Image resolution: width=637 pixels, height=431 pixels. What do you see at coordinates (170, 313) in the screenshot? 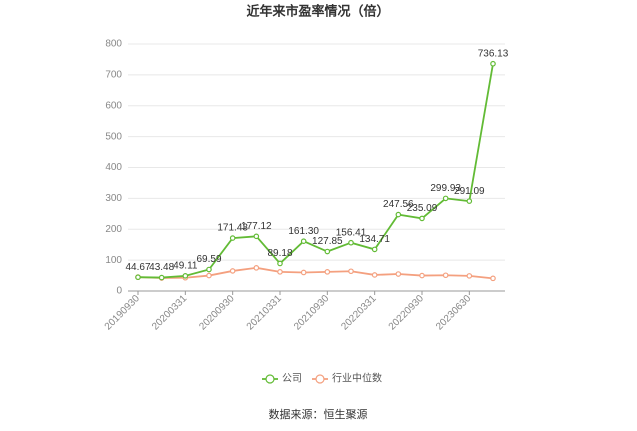
I see `x-tick-label: 20200331` at bounding box center [170, 313].